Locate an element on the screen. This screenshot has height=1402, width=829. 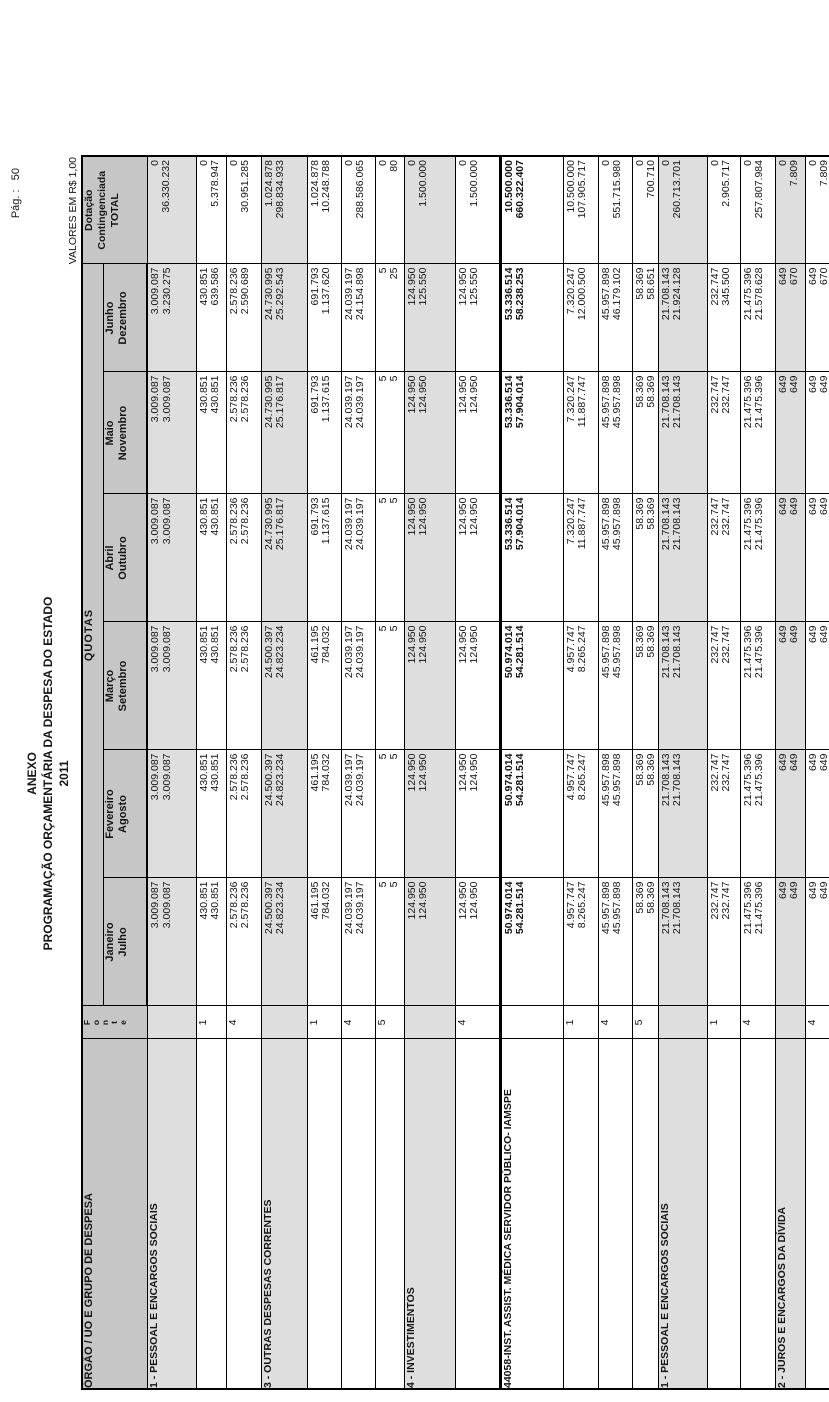
quota-cell-month-6: 53.336.514 58.238.253 is located at coordinates (531, 318).